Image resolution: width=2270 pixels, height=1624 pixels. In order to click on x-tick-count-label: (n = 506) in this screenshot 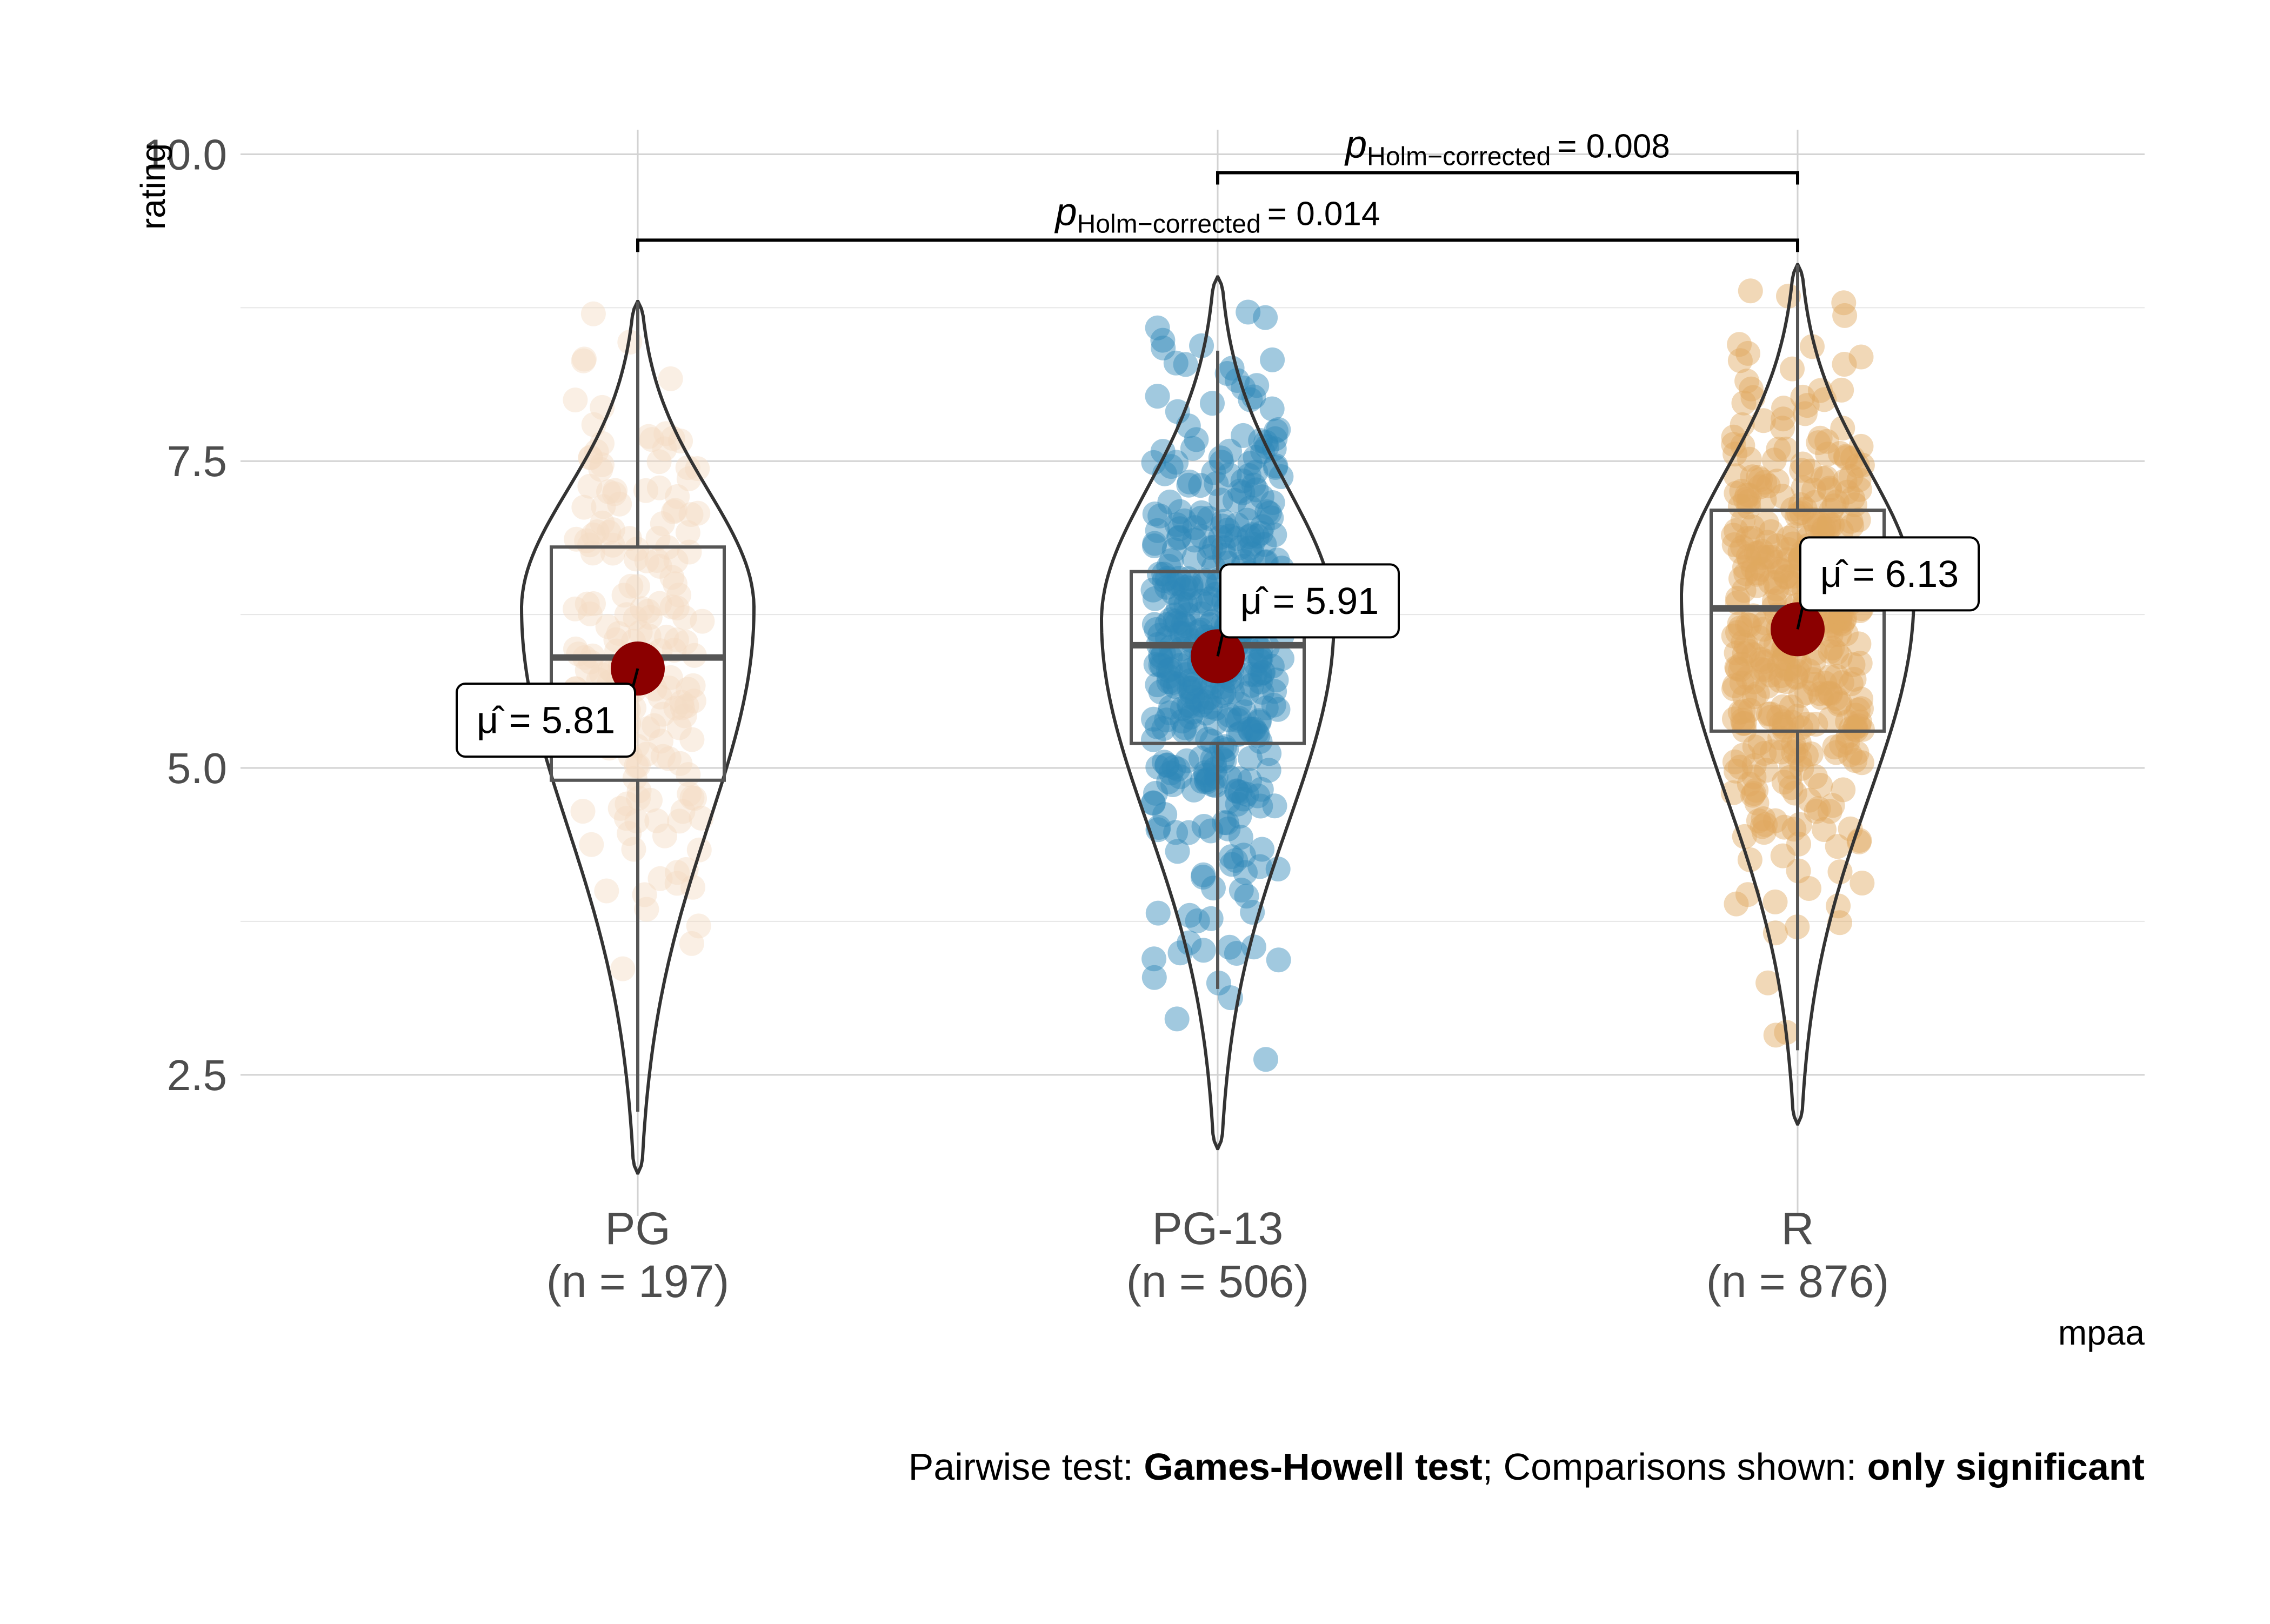, I will do `click(1218, 1281)`.